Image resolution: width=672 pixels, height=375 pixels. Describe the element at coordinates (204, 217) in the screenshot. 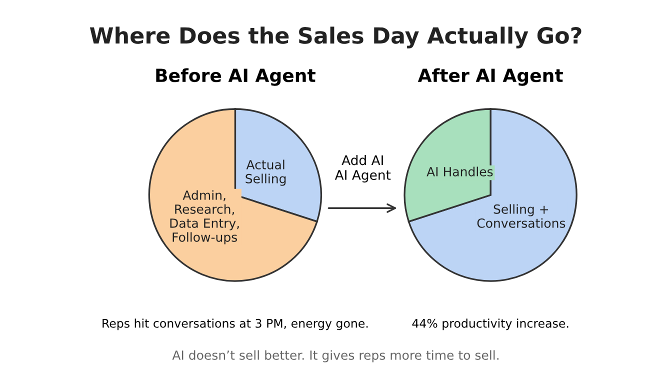

I see `slice-label: Admin, Research, Data Entry, Follow-ups` at that location.